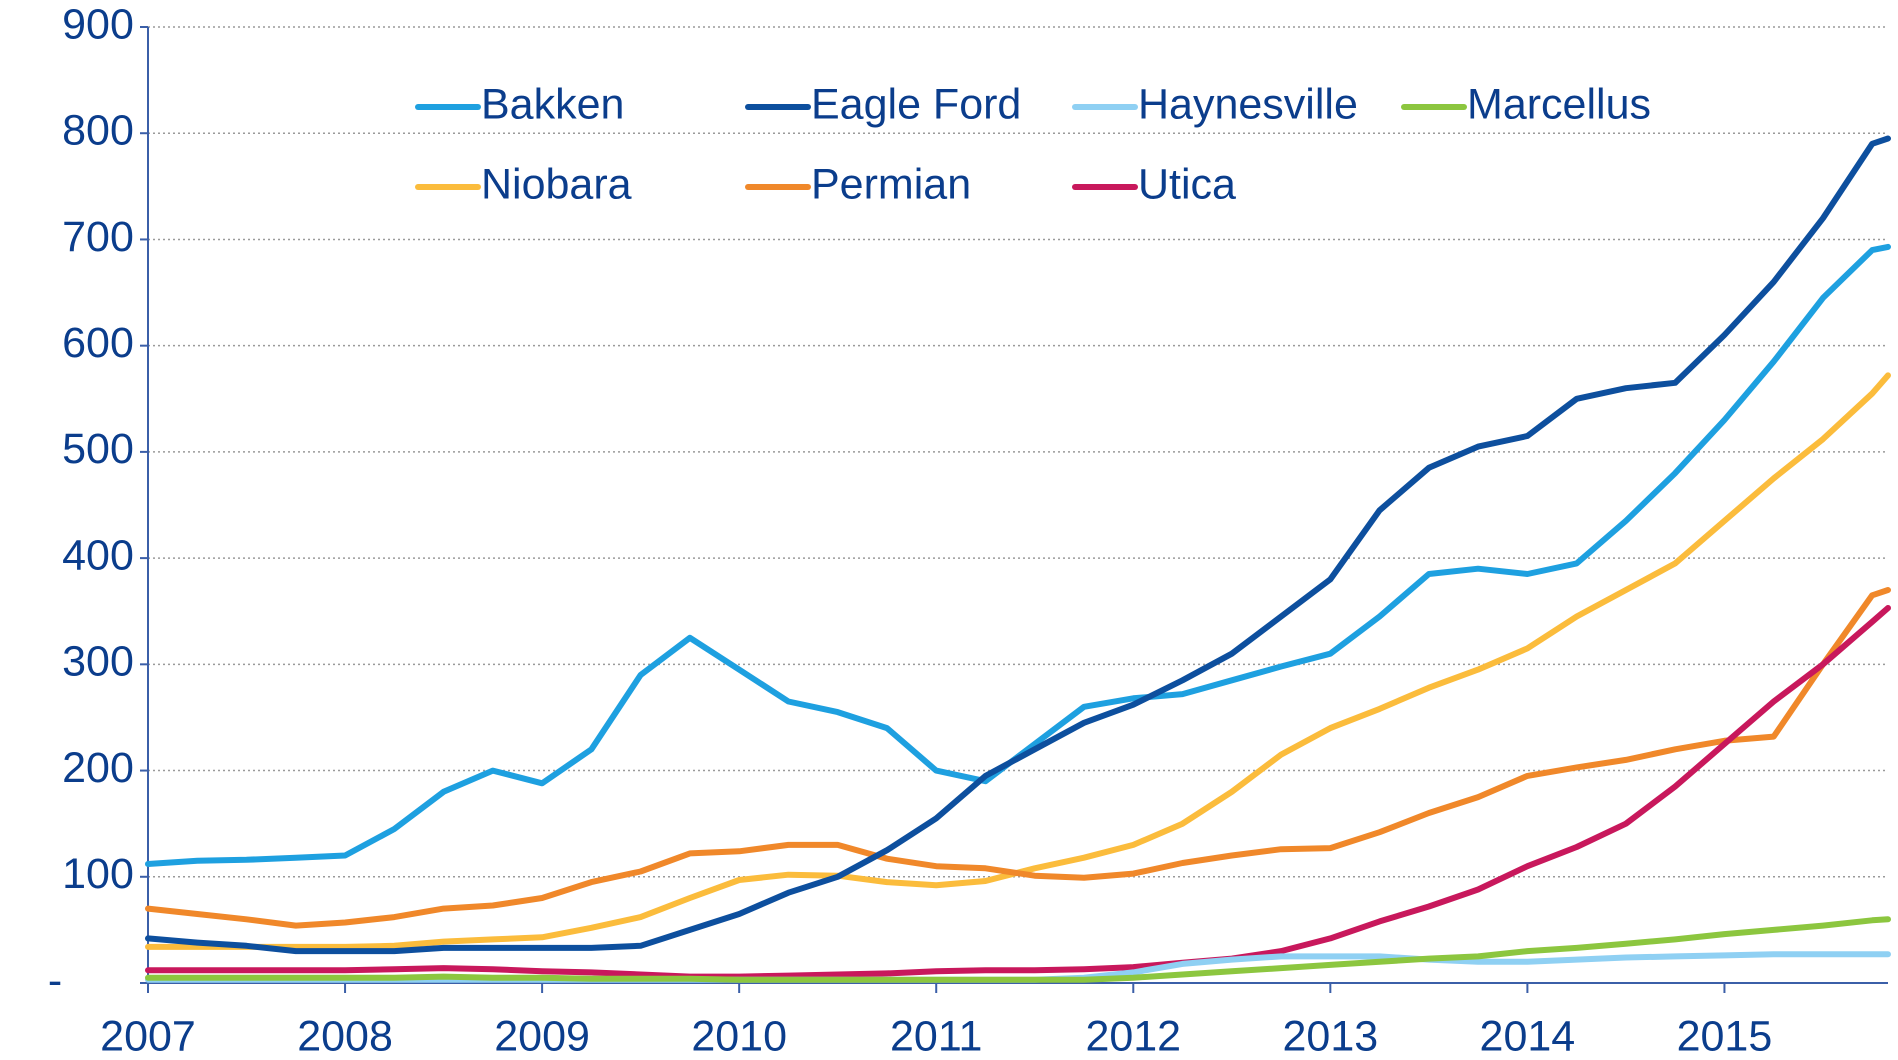 This screenshot has height=1060, width=1898. I want to click on x-tick-label: 2009, so click(542, 1036).